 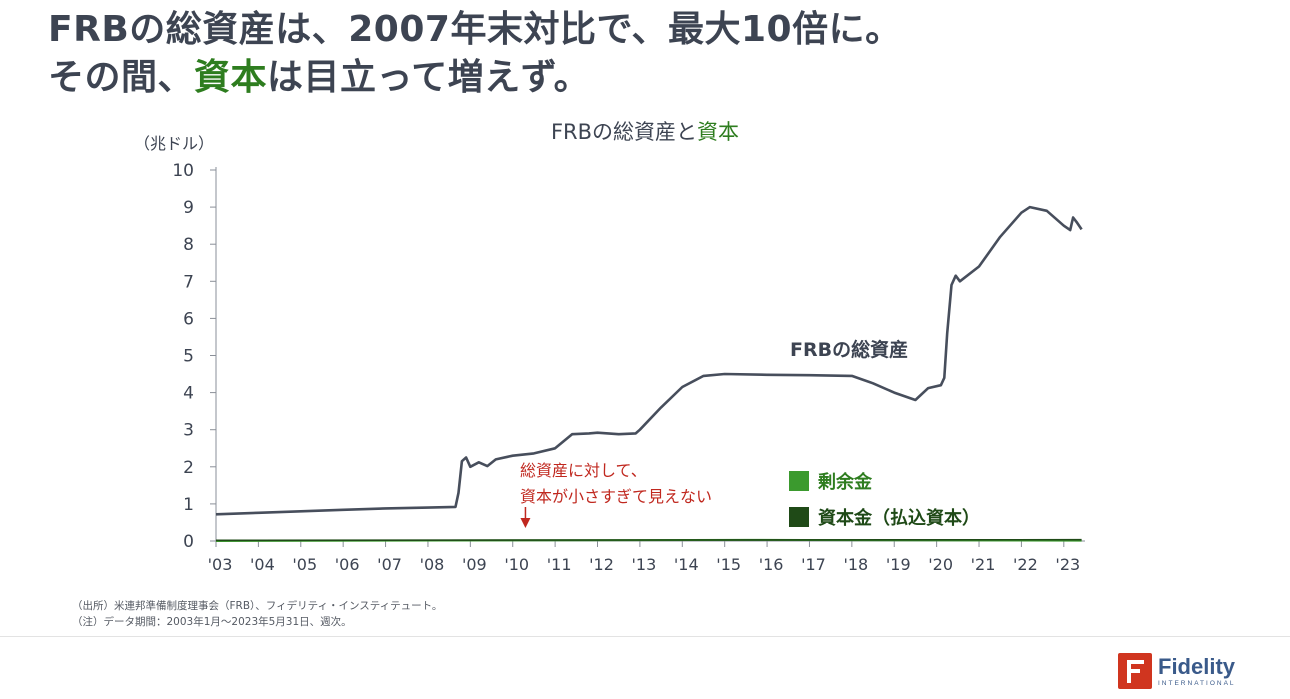 What do you see at coordinates (771, 564) in the screenshot?
I see `x-tick-label: '16` at bounding box center [771, 564].